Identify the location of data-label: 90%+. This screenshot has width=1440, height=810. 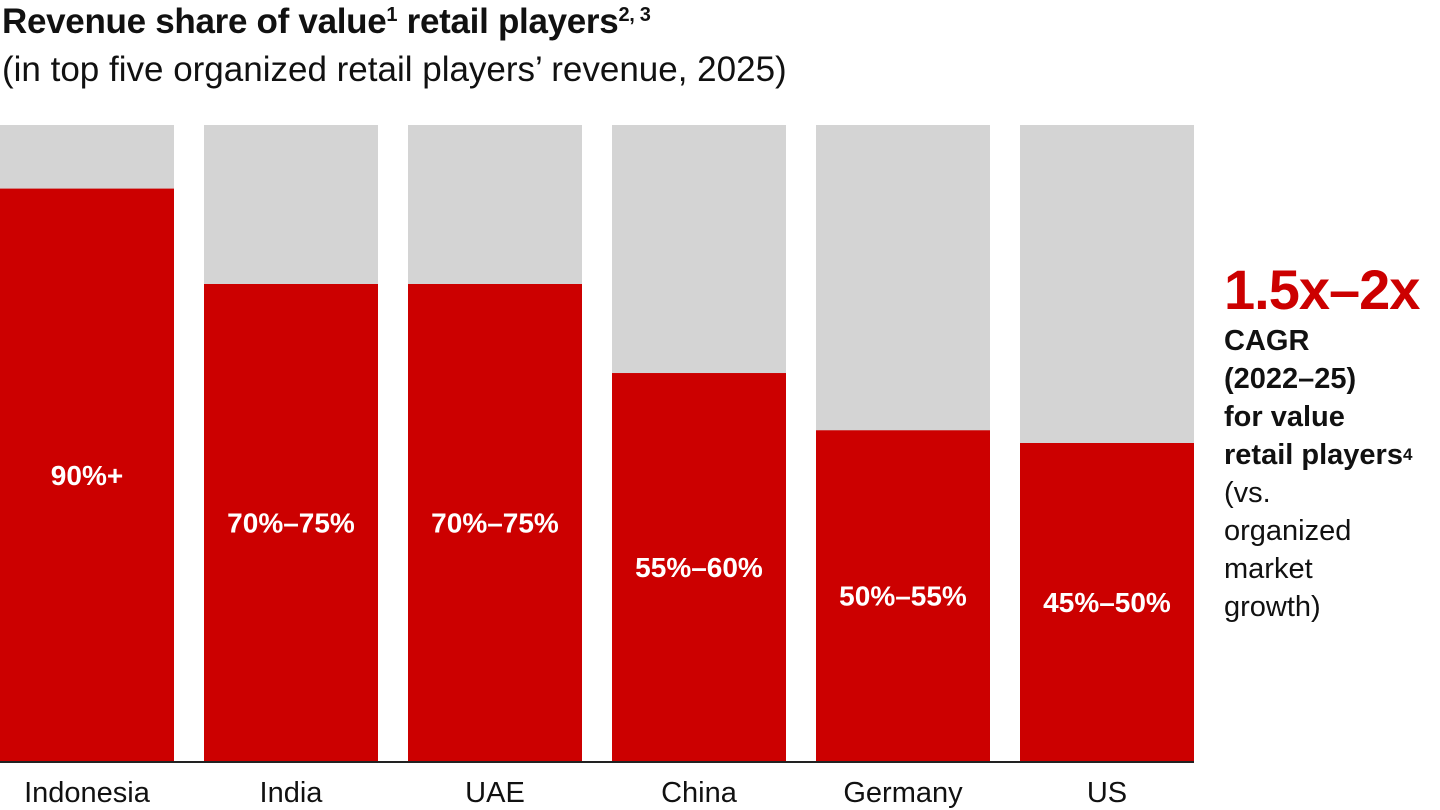
(87, 475).